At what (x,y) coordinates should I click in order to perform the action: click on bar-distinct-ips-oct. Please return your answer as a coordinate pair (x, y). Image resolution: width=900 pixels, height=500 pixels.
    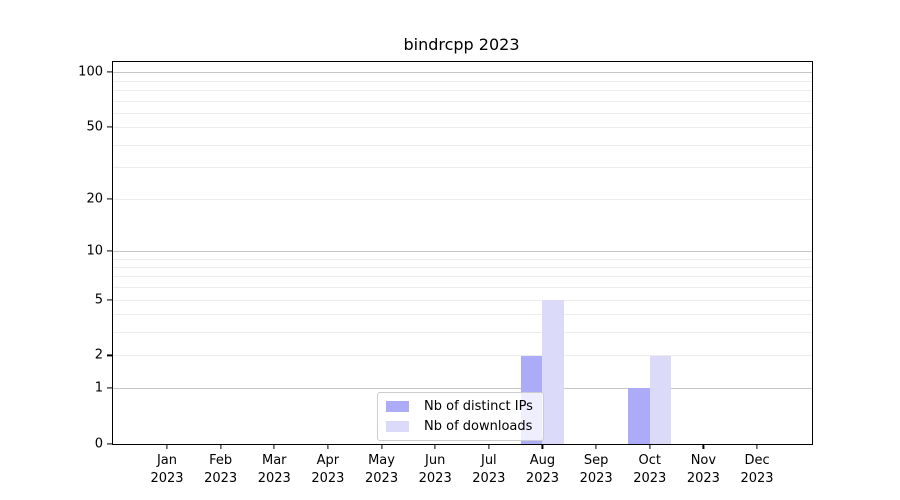
    Looking at the image, I should click on (639, 416).